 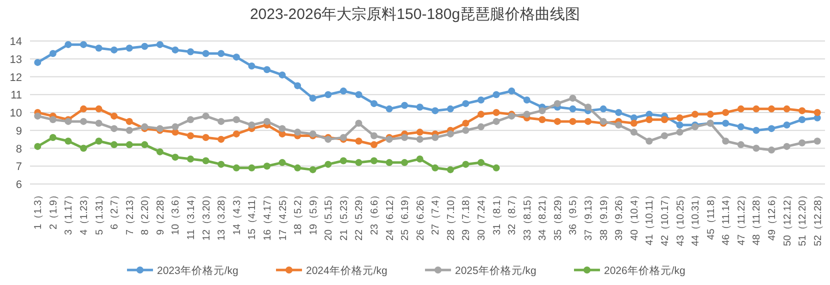 I want to click on y-tick-label: 9, so click(x=19, y=131).